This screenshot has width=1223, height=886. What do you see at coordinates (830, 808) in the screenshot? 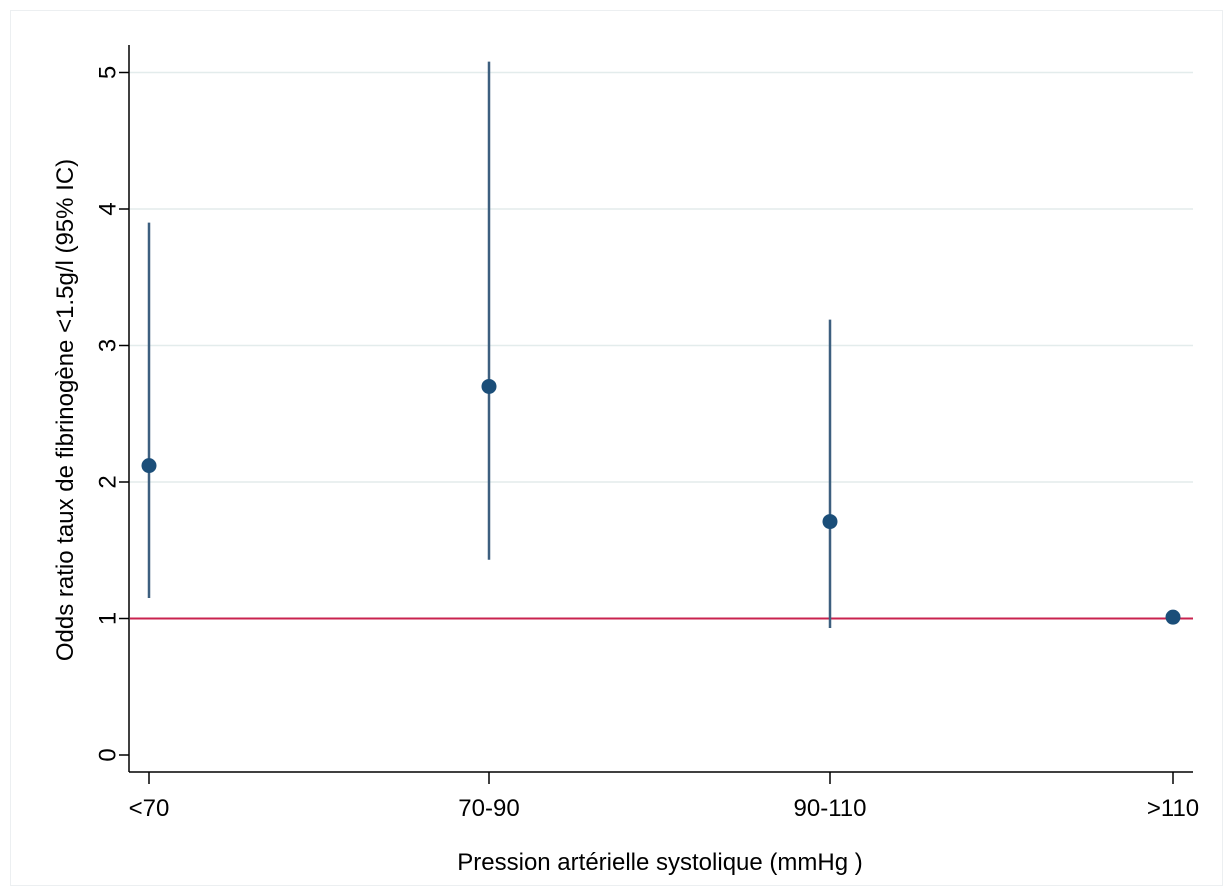
I see `x-tick-label: 90-110` at bounding box center [830, 808].